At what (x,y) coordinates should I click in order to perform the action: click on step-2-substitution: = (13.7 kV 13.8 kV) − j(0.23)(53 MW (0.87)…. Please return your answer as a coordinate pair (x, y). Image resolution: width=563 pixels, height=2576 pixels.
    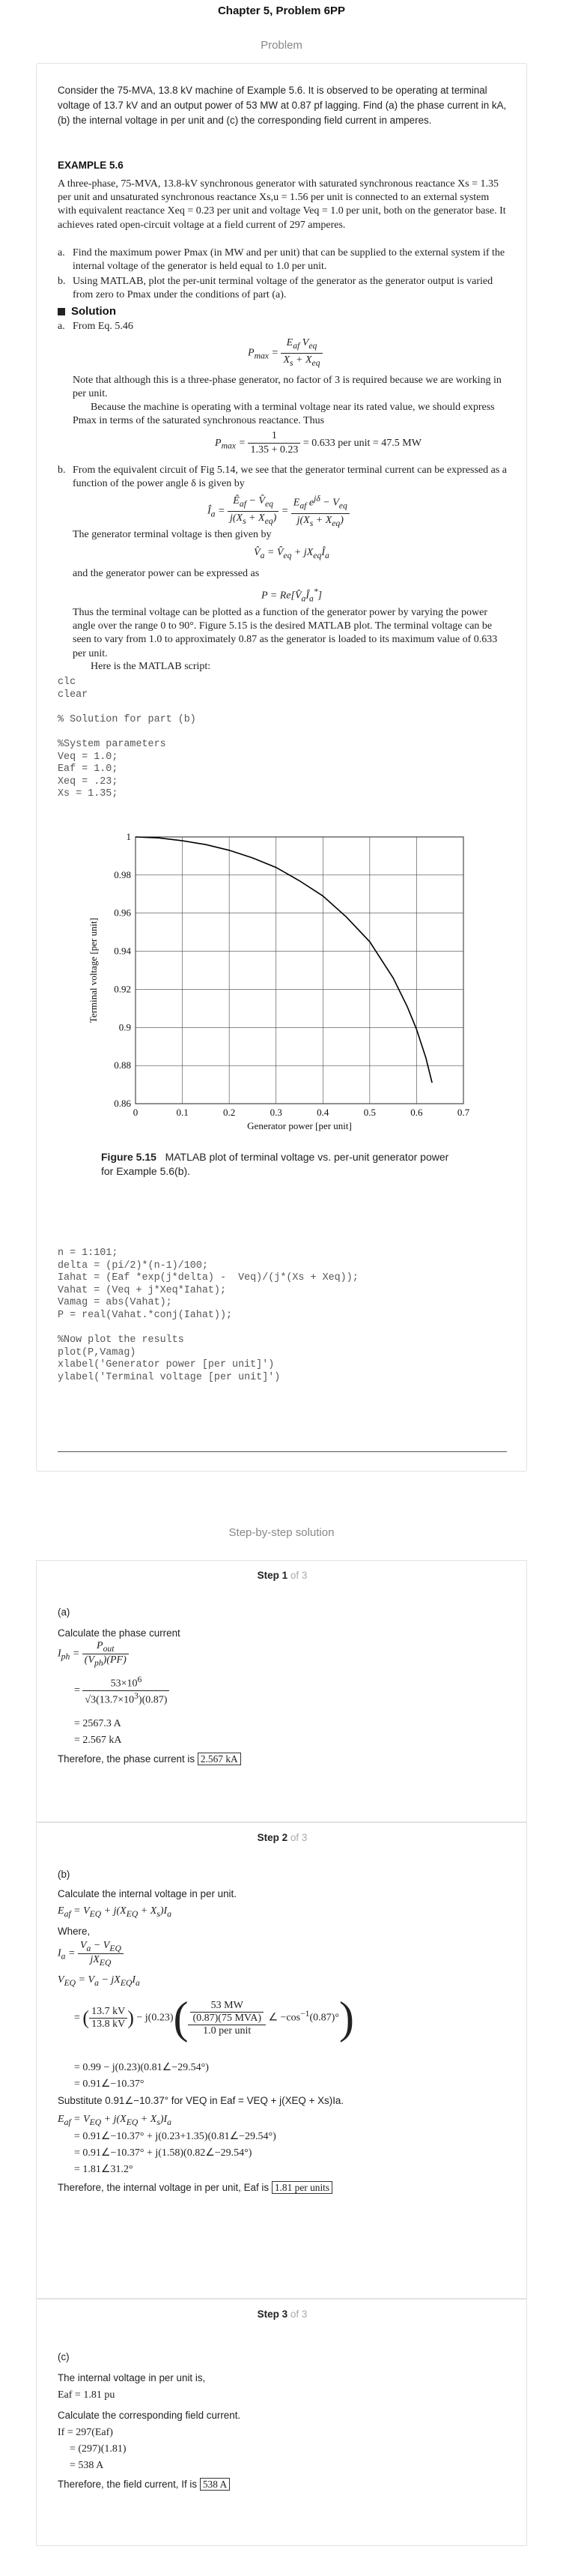
    Looking at the image, I should click on (214, 2018).